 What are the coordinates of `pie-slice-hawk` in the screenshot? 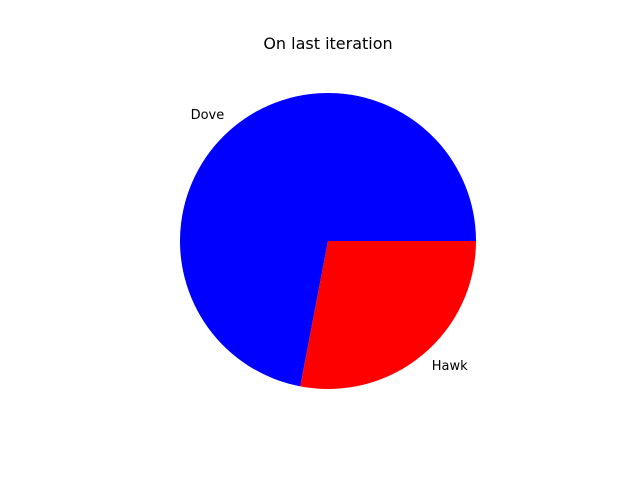 It's located at (388, 315).